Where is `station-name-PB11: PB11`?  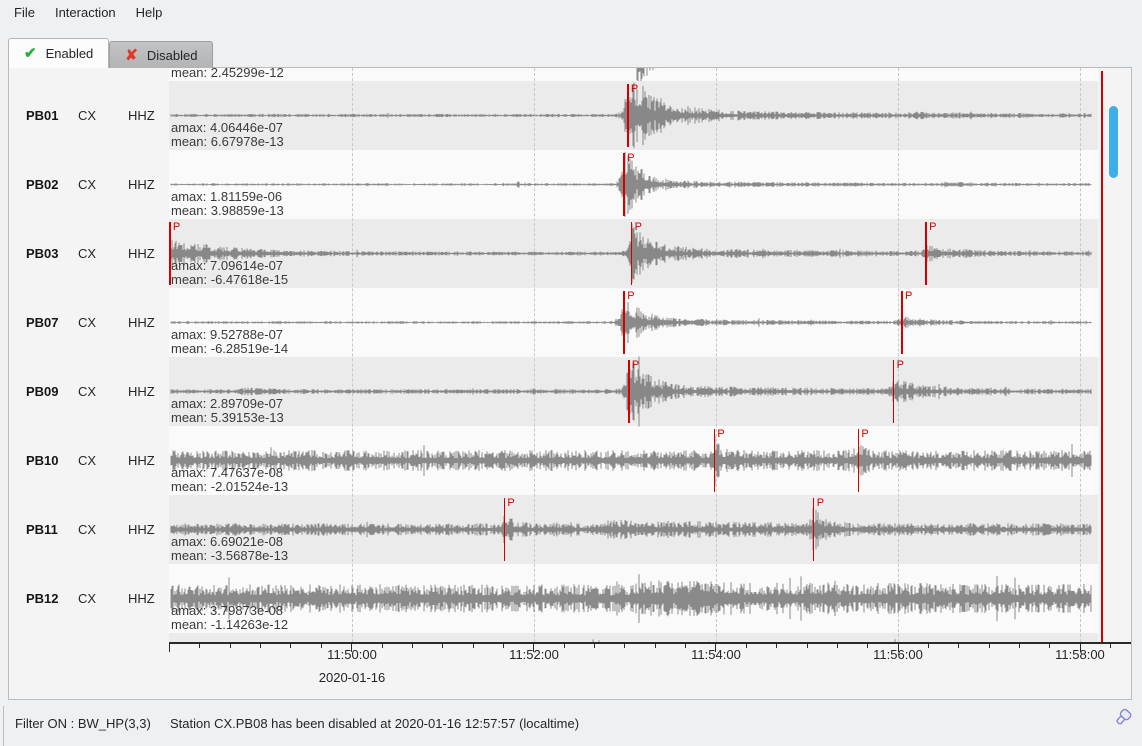
station-name-PB11: PB11 is located at coordinates (42, 529).